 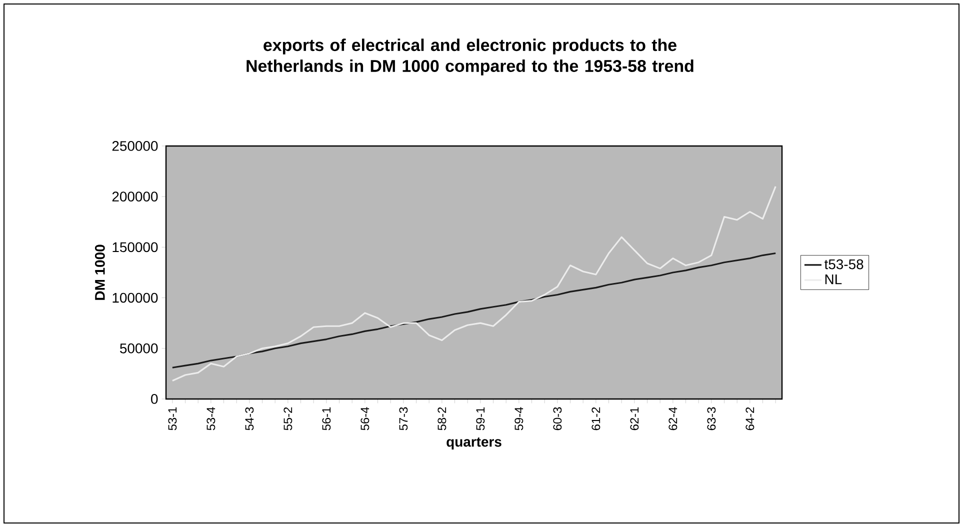 What do you see at coordinates (833, 279) in the screenshot?
I see `legend-label: NL` at bounding box center [833, 279].